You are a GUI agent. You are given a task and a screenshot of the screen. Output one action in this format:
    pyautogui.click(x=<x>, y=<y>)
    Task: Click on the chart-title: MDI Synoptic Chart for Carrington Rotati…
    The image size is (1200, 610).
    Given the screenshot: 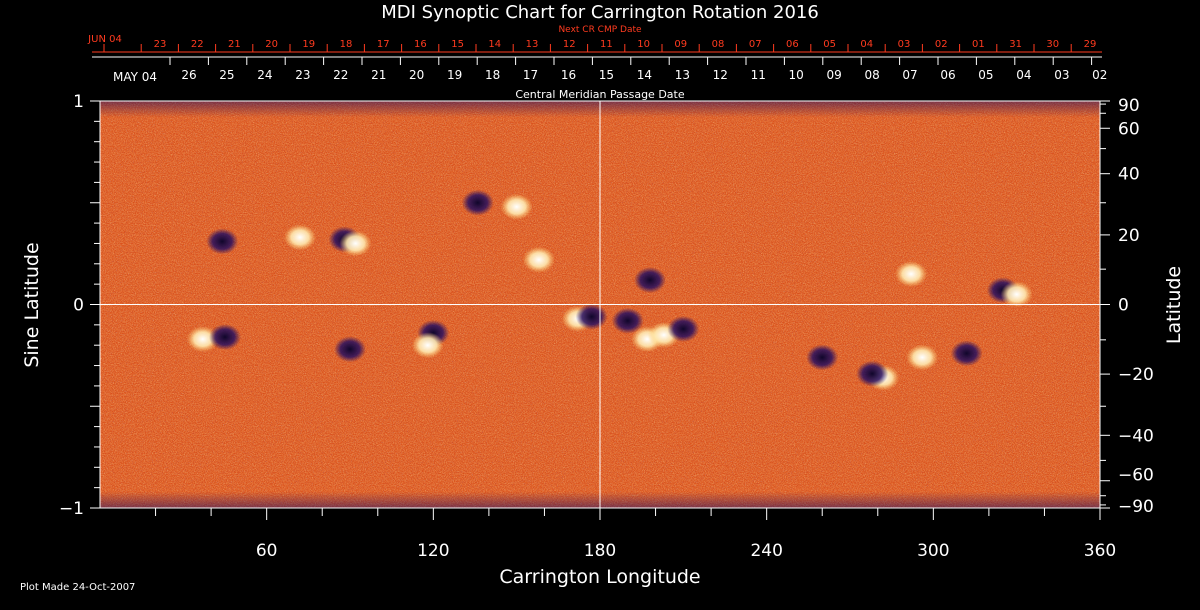 What is the action you would take?
    pyautogui.click(x=600, y=12)
    